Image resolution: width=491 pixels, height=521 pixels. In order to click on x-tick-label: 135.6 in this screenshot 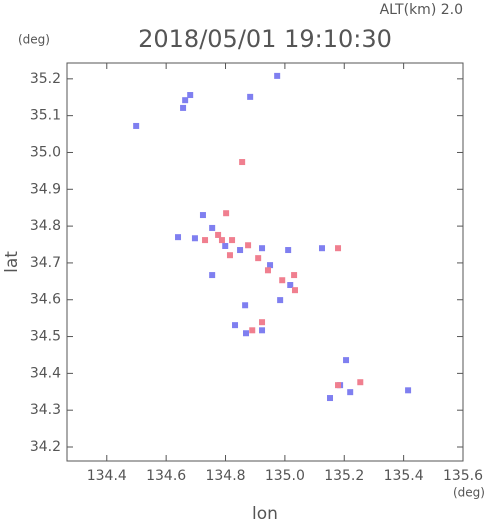, I will do `click(463, 476)`.